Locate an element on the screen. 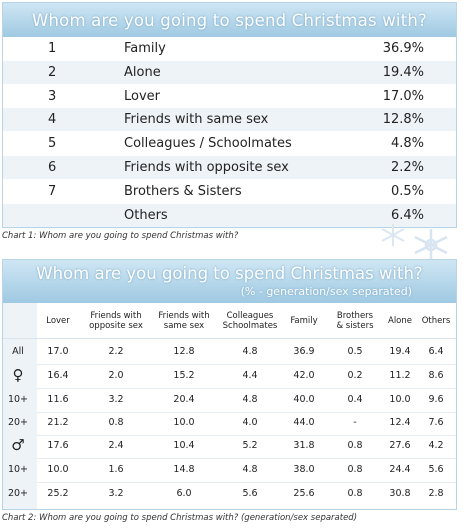 The width and height of the screenshot is (465, 532). table-cell: 2.4 is located at coordinates (116, 445).